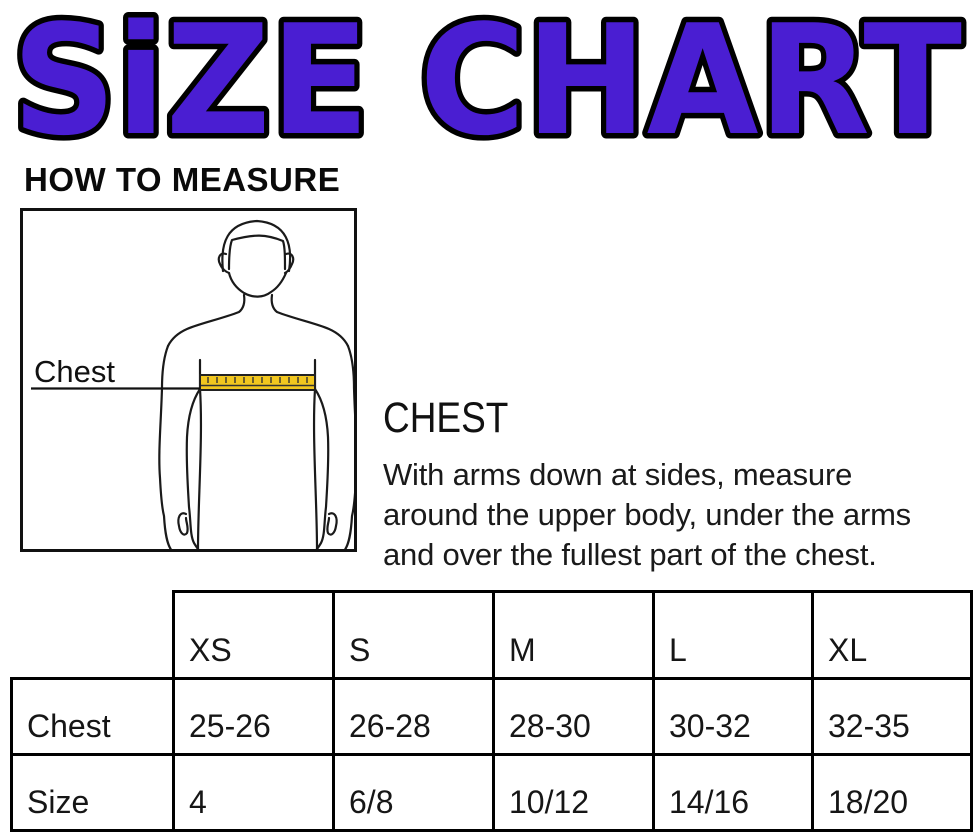  I want to click on tape-measure-icon, so click(257, 382).